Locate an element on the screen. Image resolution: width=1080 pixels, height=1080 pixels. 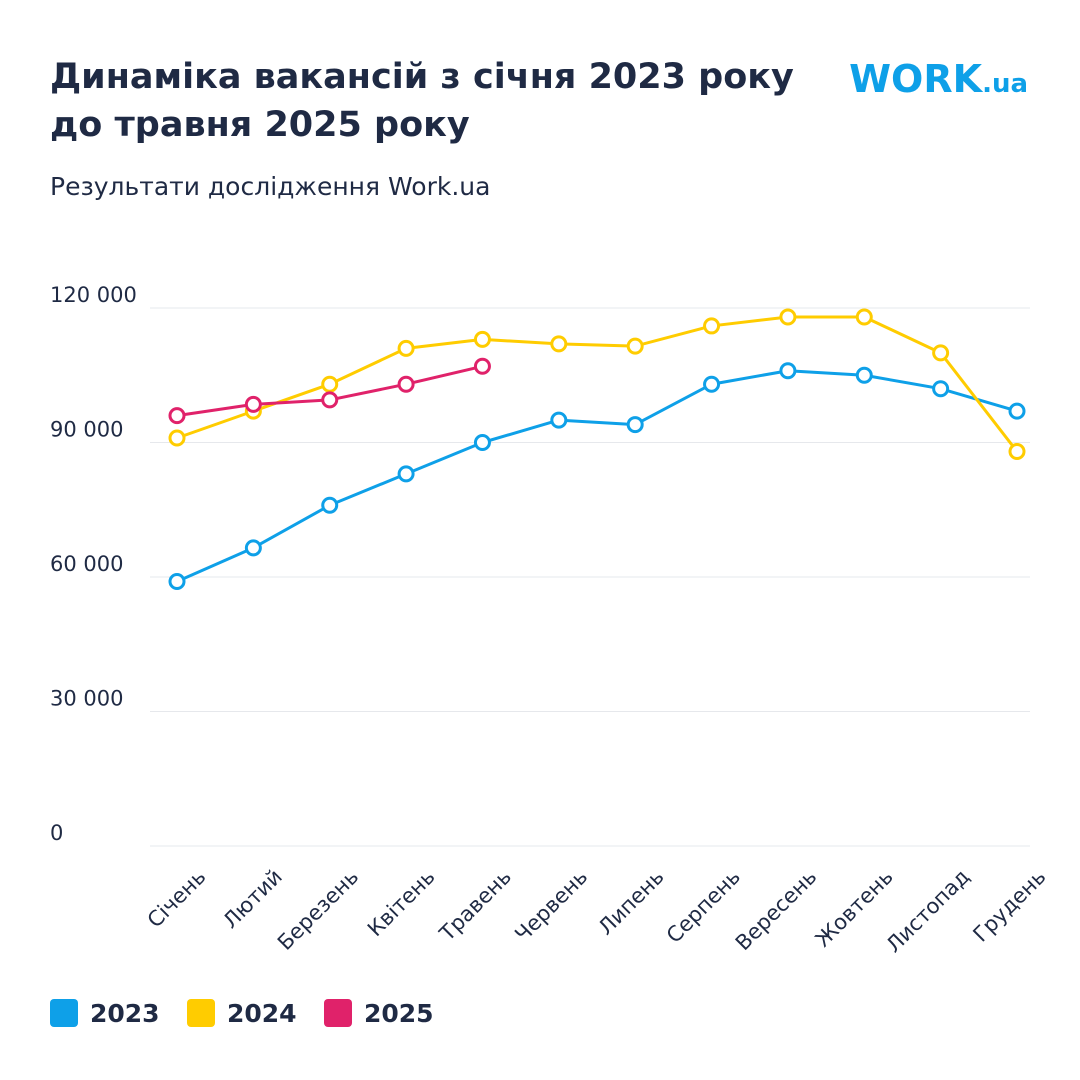
series-line is located at coordinates (597, 384).